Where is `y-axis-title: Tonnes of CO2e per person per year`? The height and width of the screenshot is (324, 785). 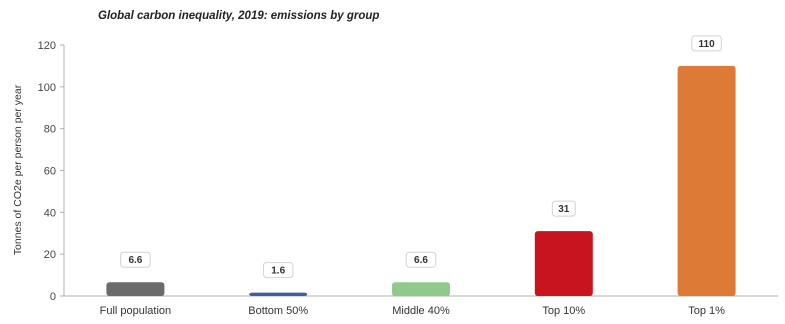
y-axis-title: Tonnes of CO2e per person per year is located at coordinates (18, 169).